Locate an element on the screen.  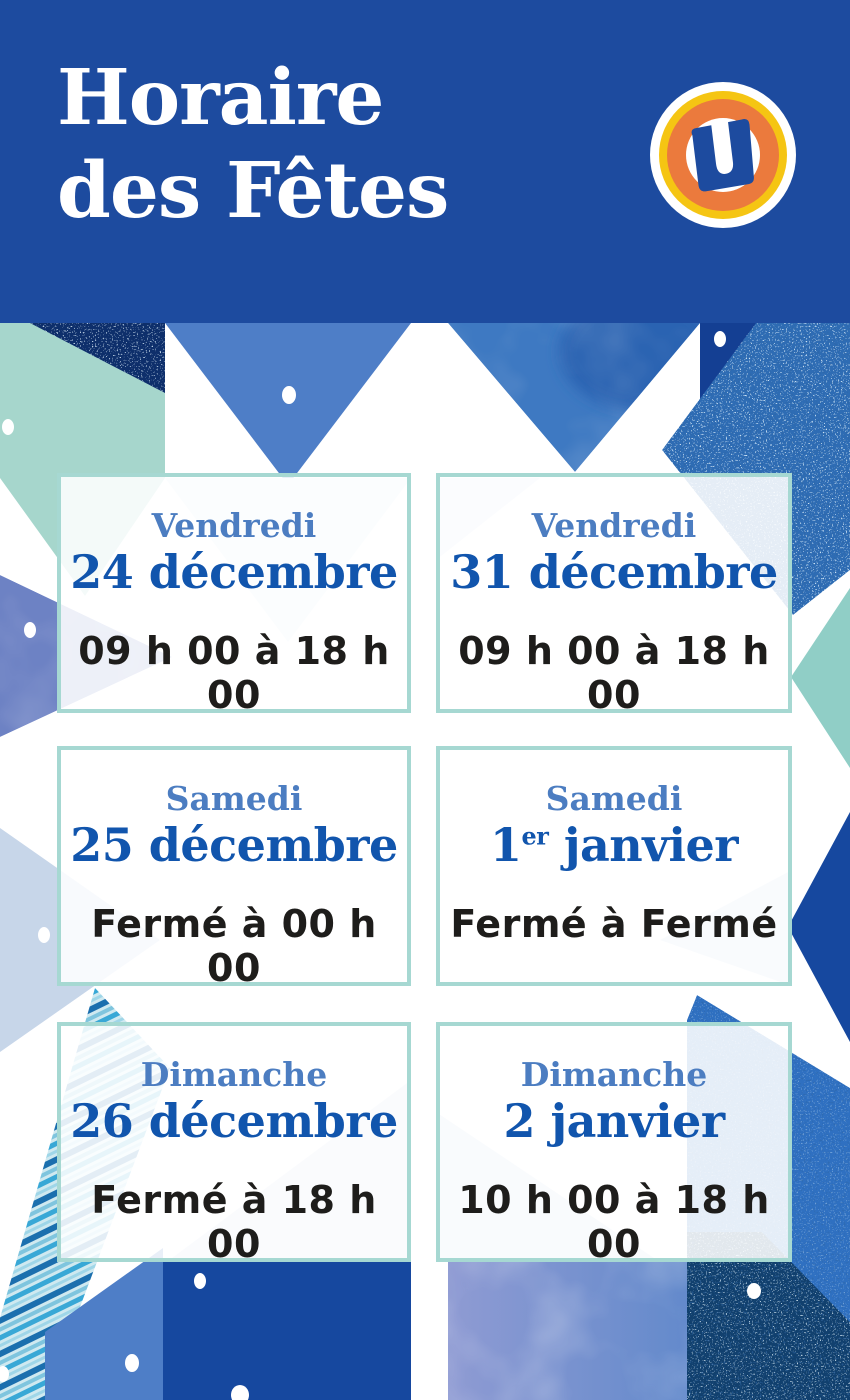
card-date: 1er janvier is located at coordinates (614, 844).